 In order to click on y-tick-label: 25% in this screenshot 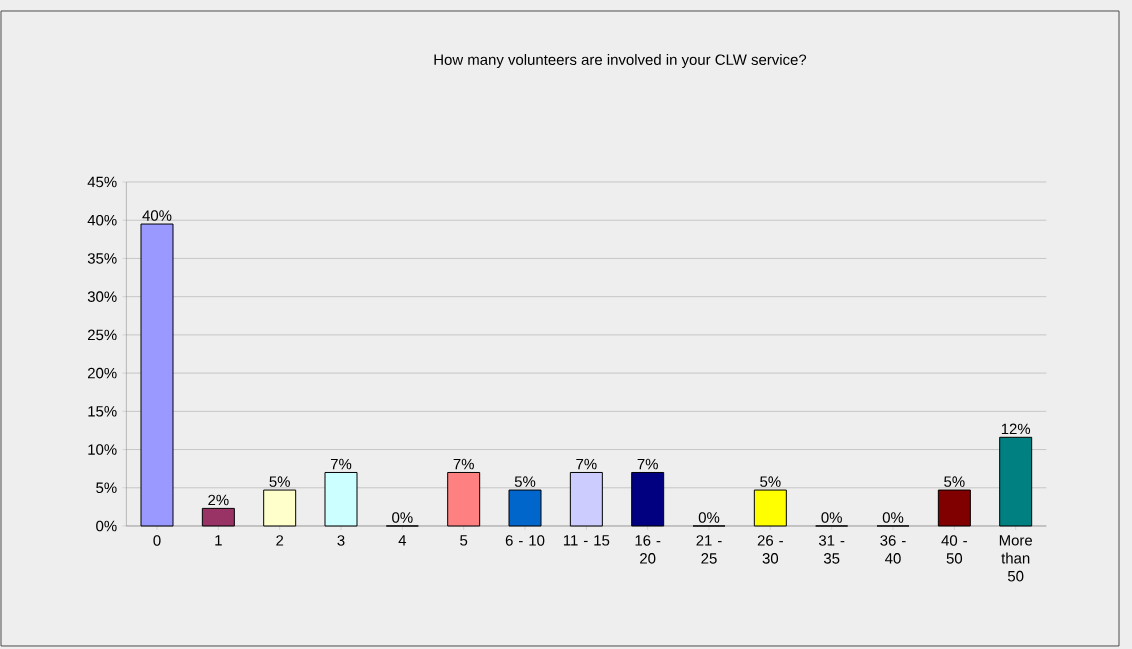, I will do `click(102, 335)`.